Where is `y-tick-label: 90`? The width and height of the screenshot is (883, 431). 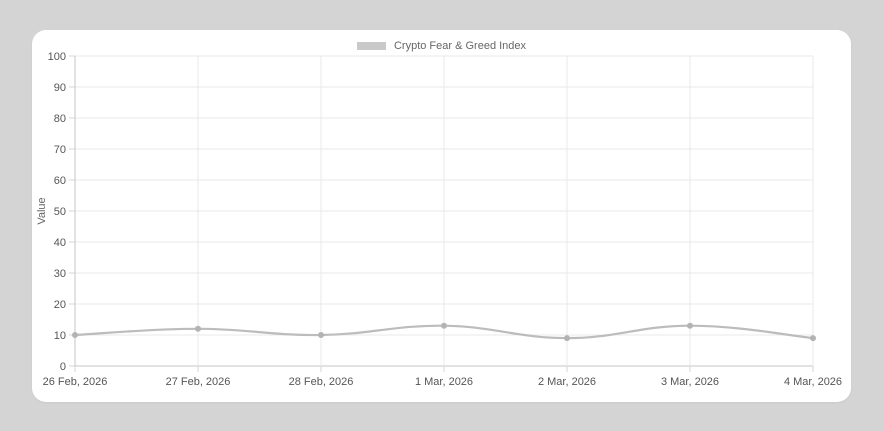 y-tick-label: 90 is located at coordinates (60, 88).